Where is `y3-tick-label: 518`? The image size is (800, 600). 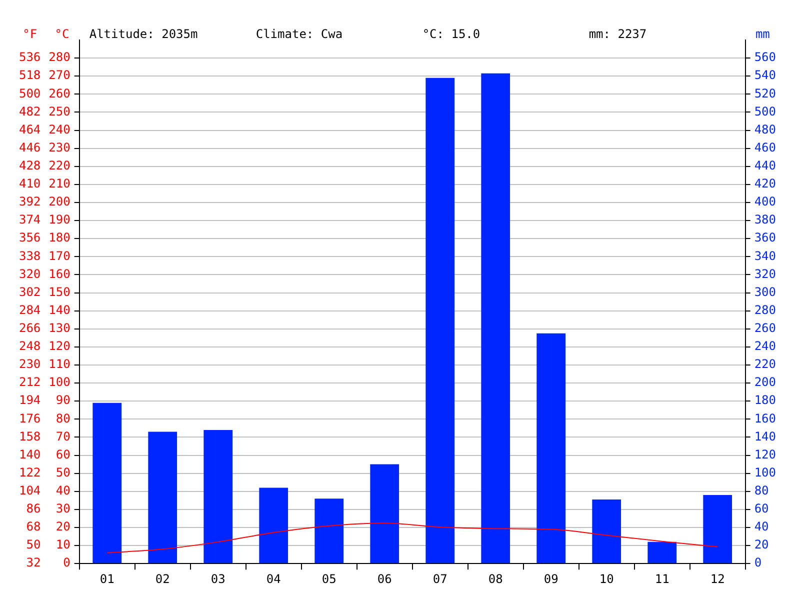
y3-tick-label: 518 is located at coordinates (29, 75).